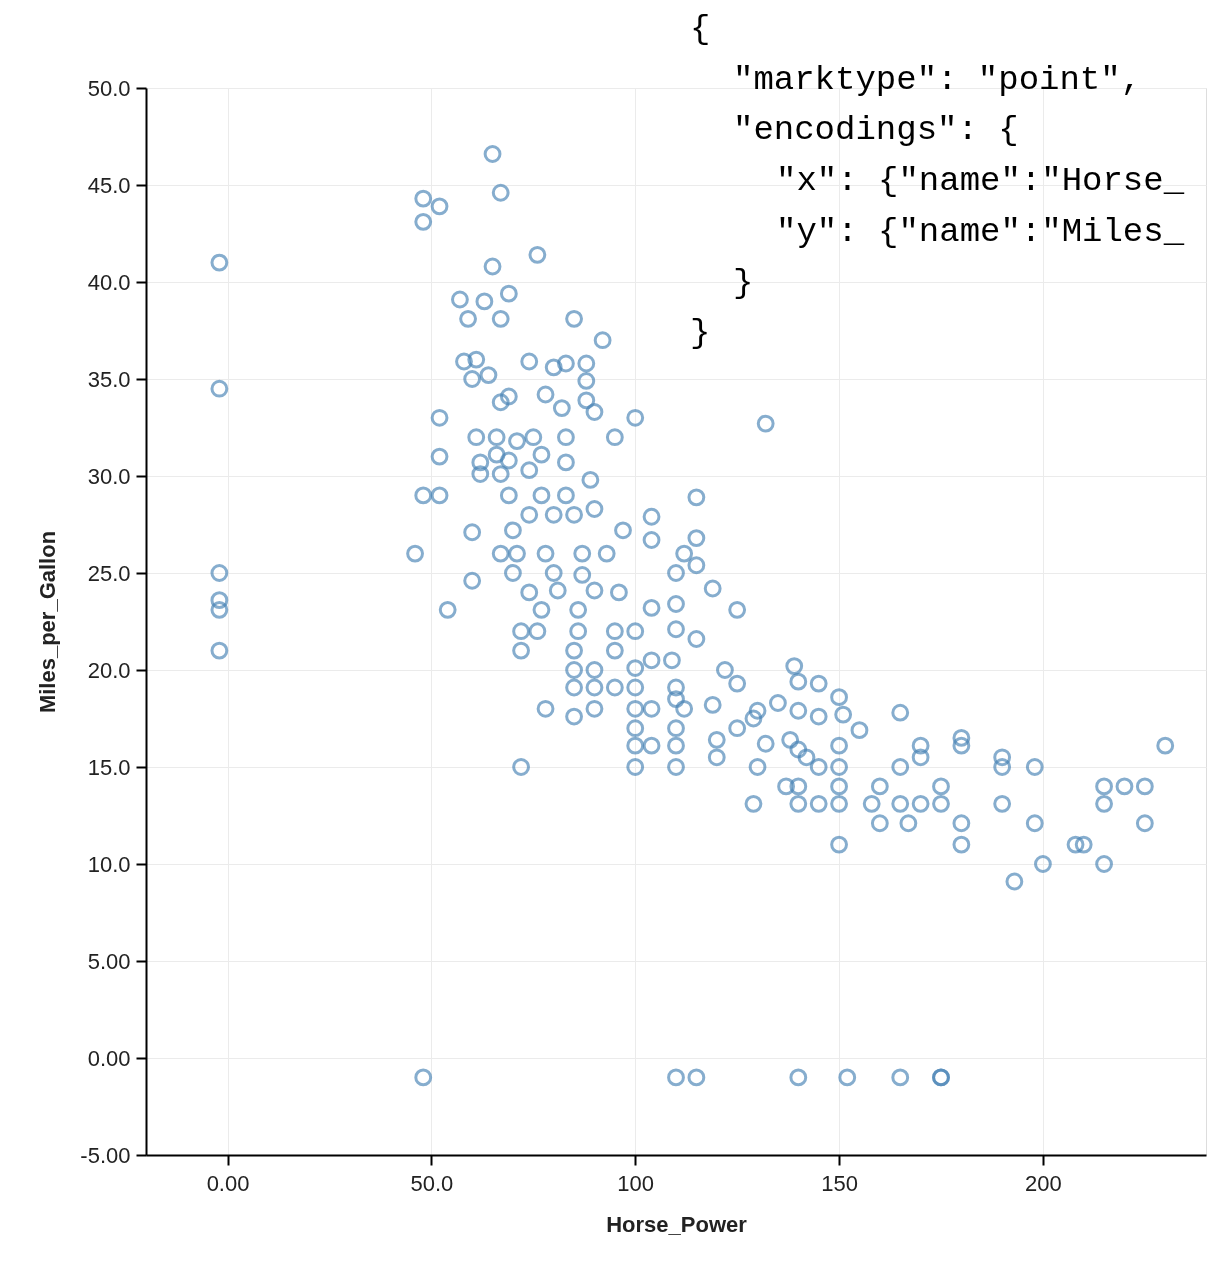 The image size is (1212, 1268). What do you see at coordinates (109, 1058) in the screenshot?
I see `y-tick-label: 0.00` at bounding box center [109, 1058].